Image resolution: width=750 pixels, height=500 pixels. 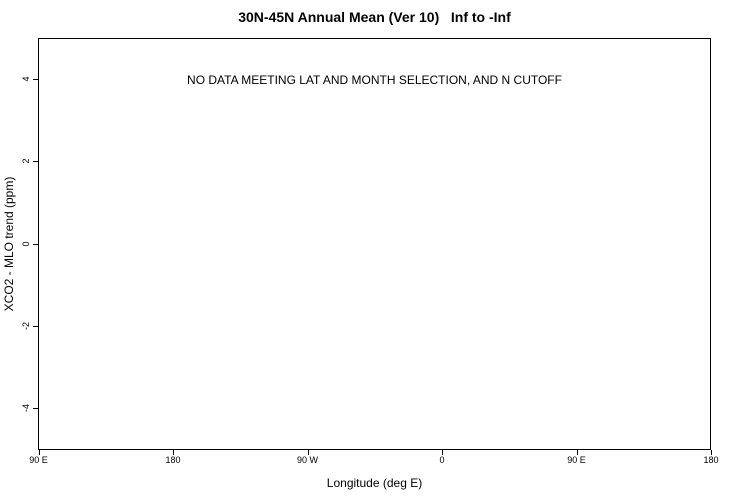 What do you see at coordinates (442, 460) in the screenshot?
I see `x-tick-label: 0` at bounding box center [442, 460].